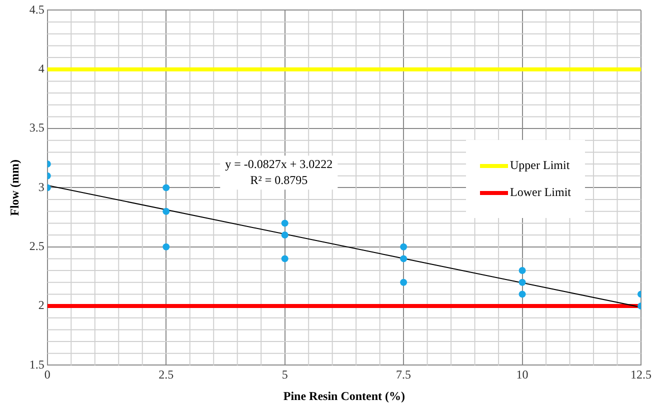 The height and width of the screenshot is (412, 655). Describe the element at coordinates (279, 179) in the screenshot. I see `annotation: R² = 0.8795` at that location.